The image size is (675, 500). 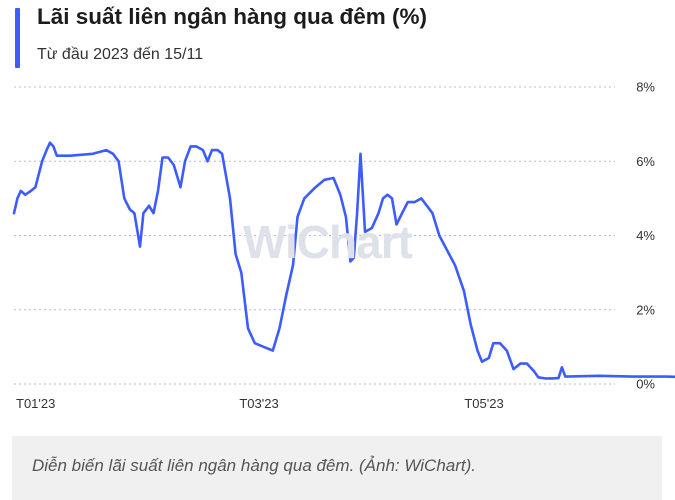 I want to click on x-tick-label: T03'23, so click(x=258, y=403).